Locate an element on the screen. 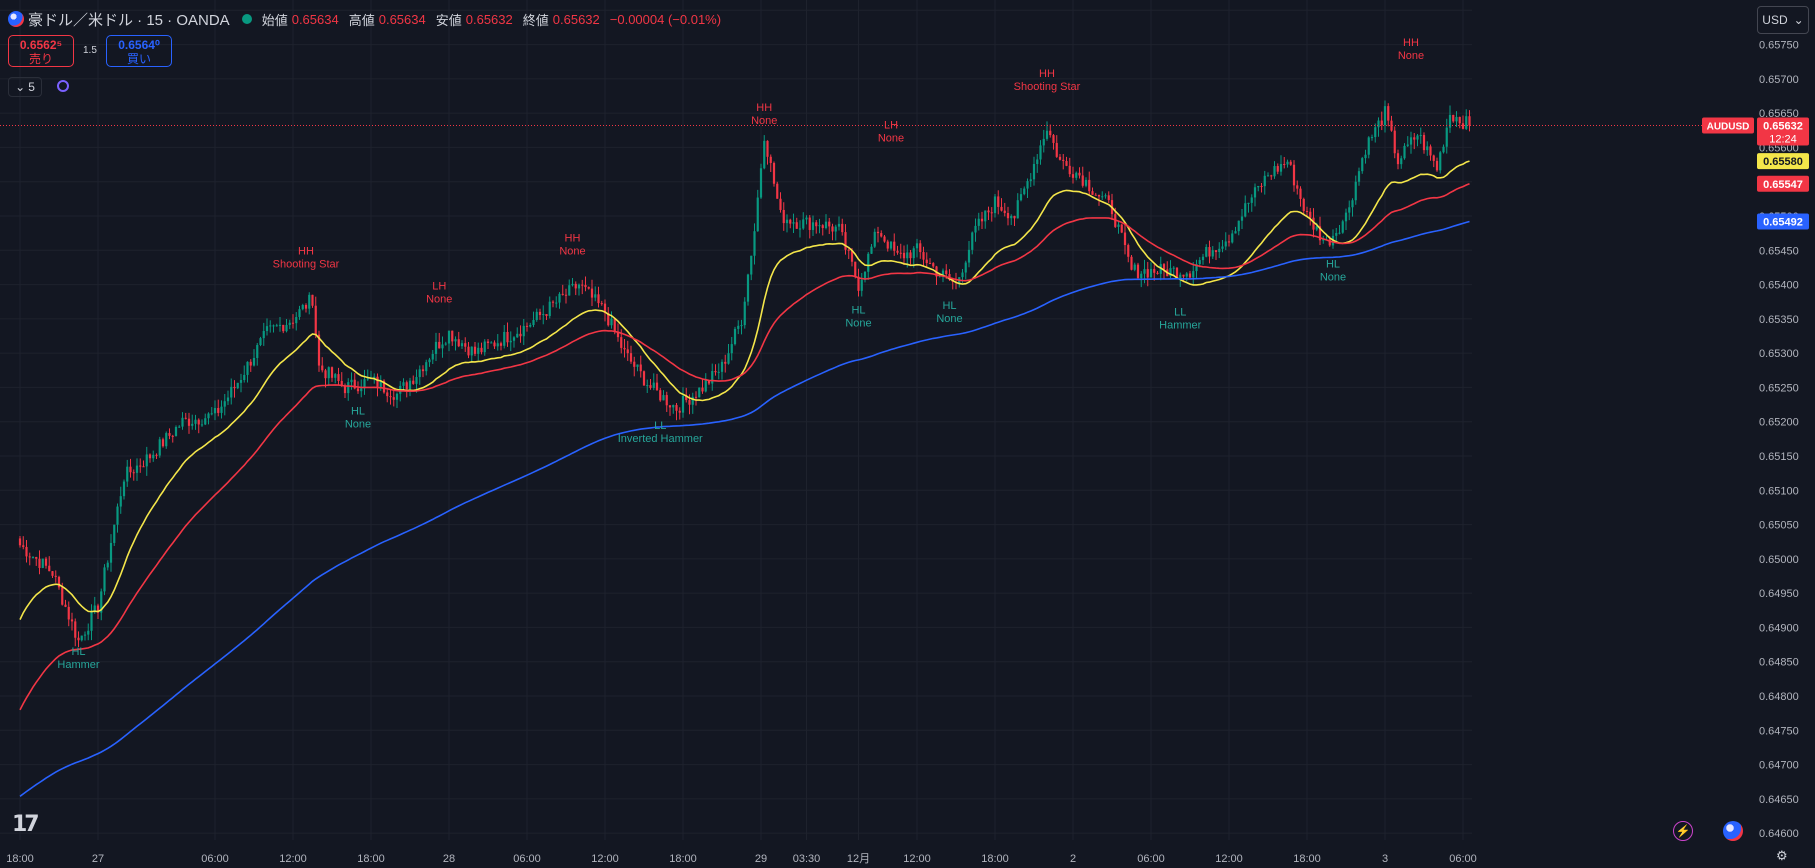 The width and height of the screenshot is (1815, 868). annotation-swing: LH is located at coordinates (891, 125).